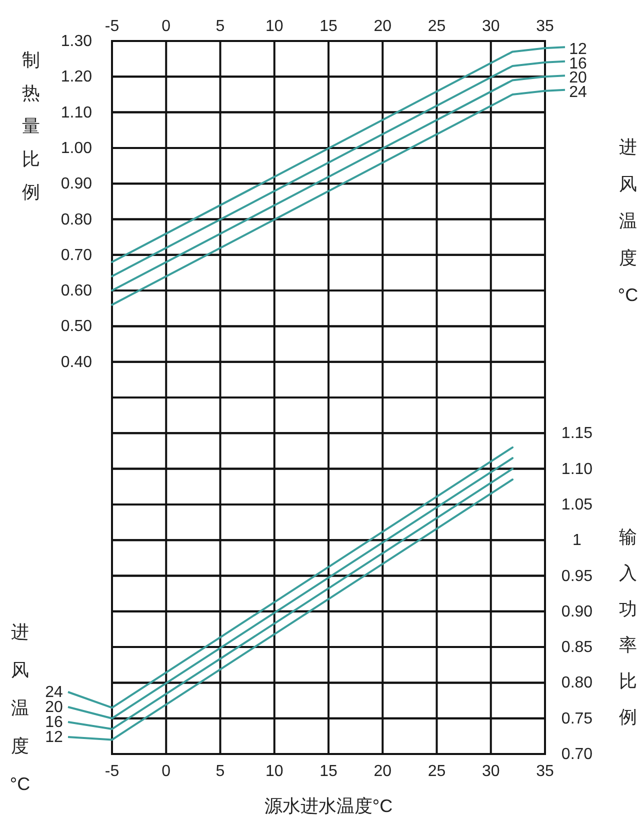 The height and width of the screenshot is (823, 644). I want to click on annotation: 进风温度°C, so click(20, 708).